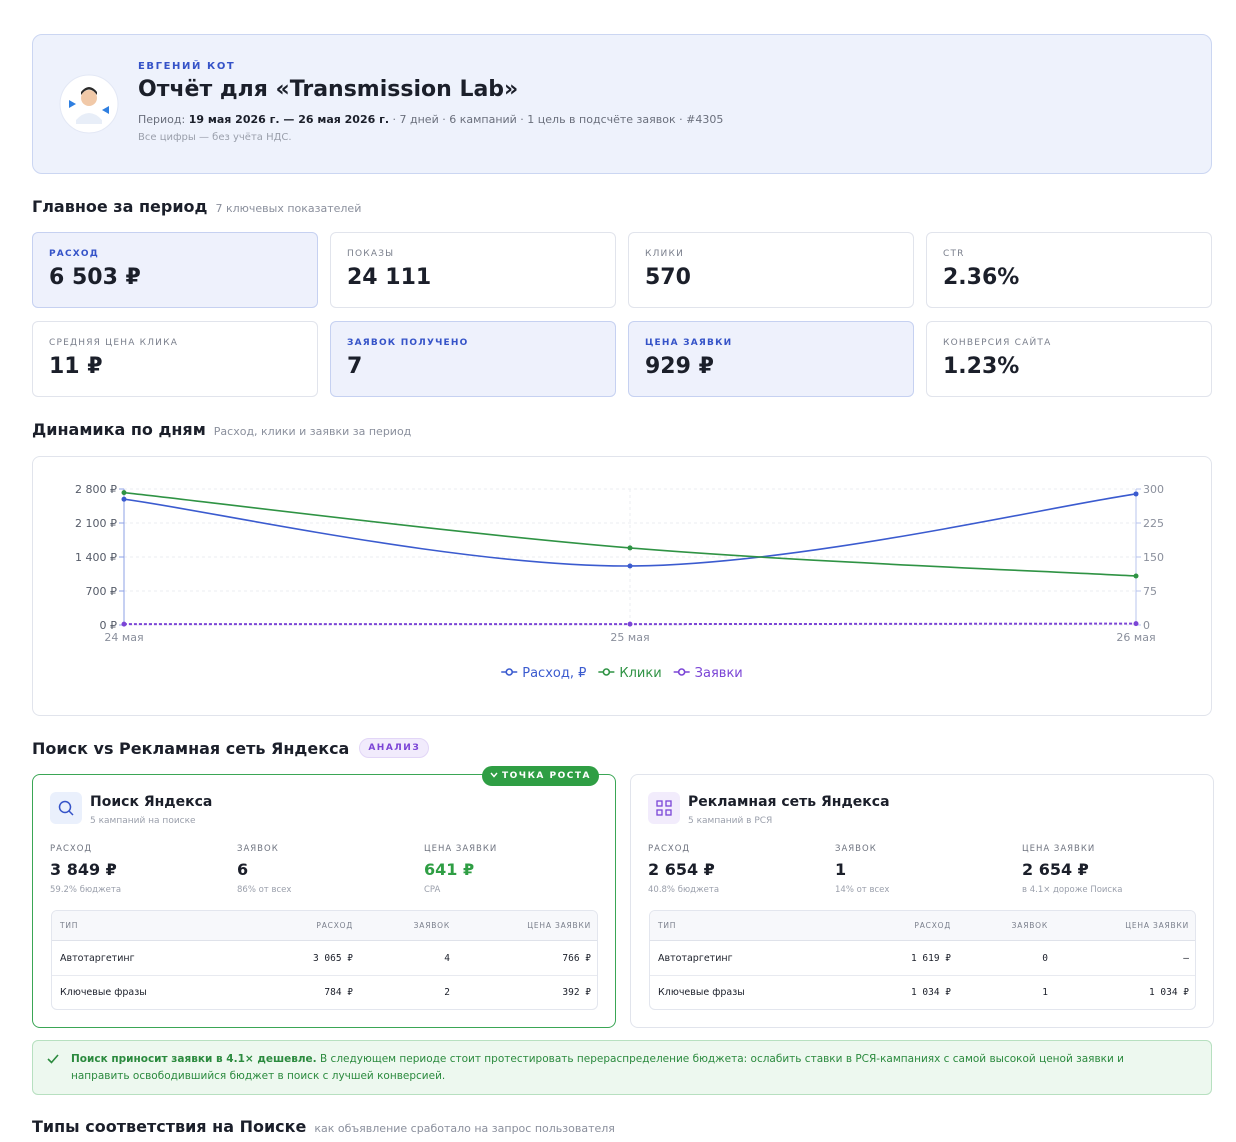 Image resolution: width=1236 pixels, height=1142 pixels. What do you see at coordinates (408, 343) in the screenshot?
I see `kpi-label: ЗАЯВОК ПОЛУЧЕНО` at bounding box center [408, 343].